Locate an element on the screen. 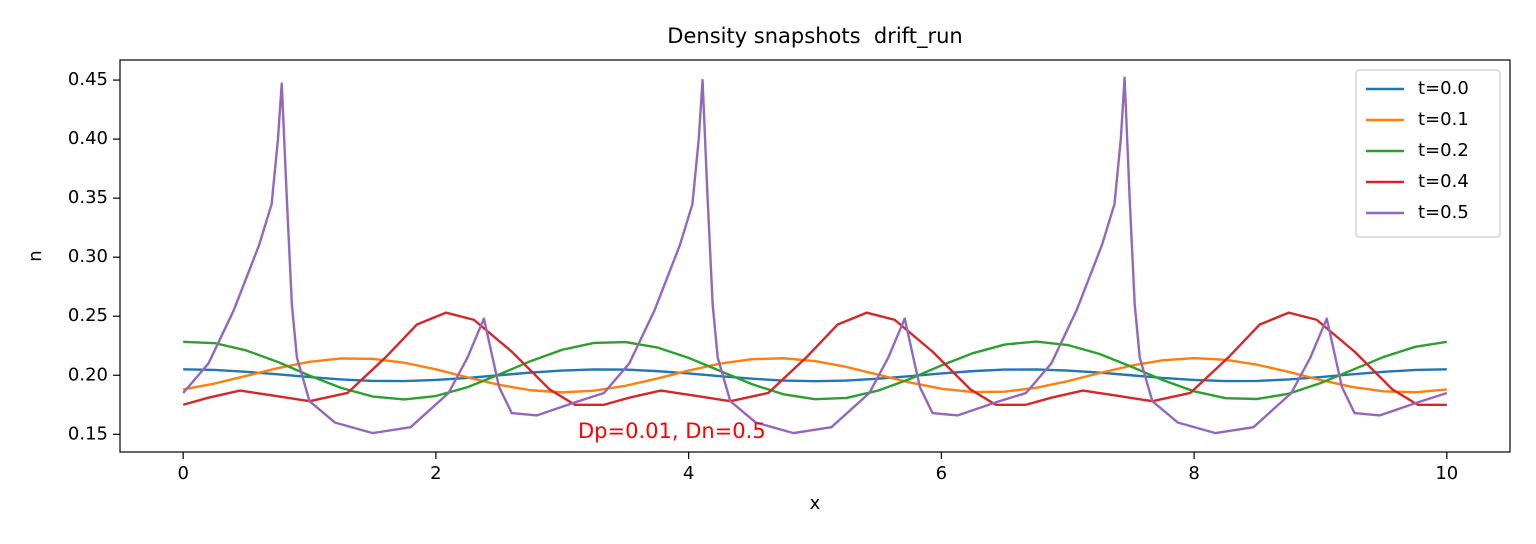 This screenshot has height=544, width=1536. y-tick-label: 0.40 is located at coordinates (88, 138).